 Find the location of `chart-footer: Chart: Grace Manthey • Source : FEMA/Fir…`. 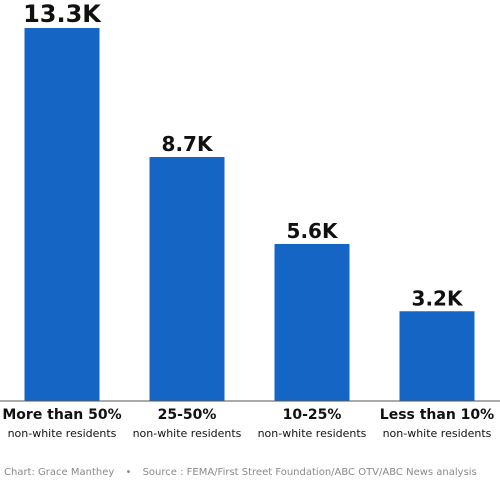

chart-footer: Chart: Grace Manthey • Source : FEMA/Fir… is located at coordinates (240, 472).